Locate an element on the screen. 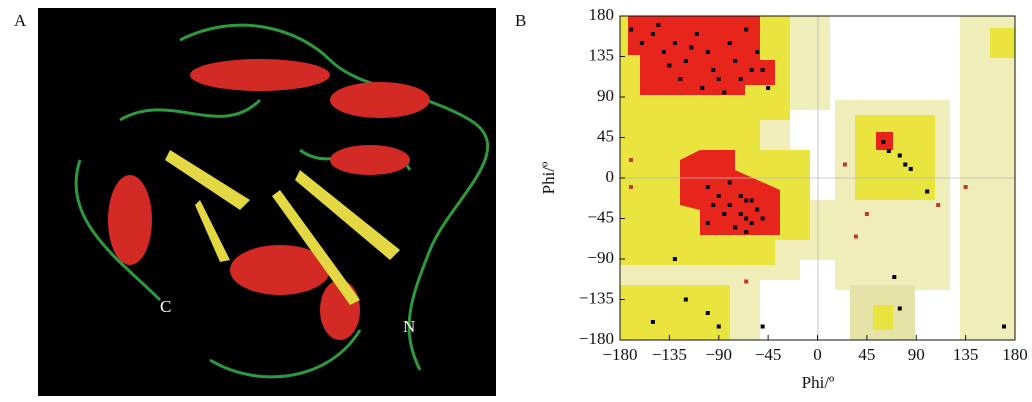 This screenshot has width=1032, height=402. y-axis-title: Phi/º is located at coordinates (548, 178).